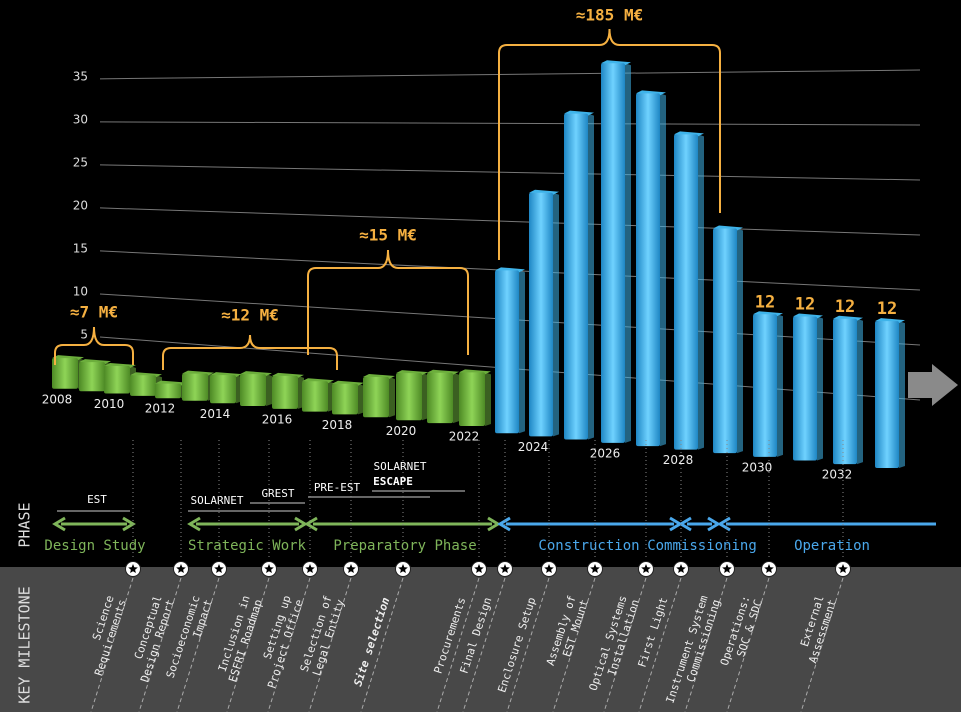 Image resolution: width=961 pixels, height=712 pixels. I want to click on x-tick-label: 2012, so click(160, 409).